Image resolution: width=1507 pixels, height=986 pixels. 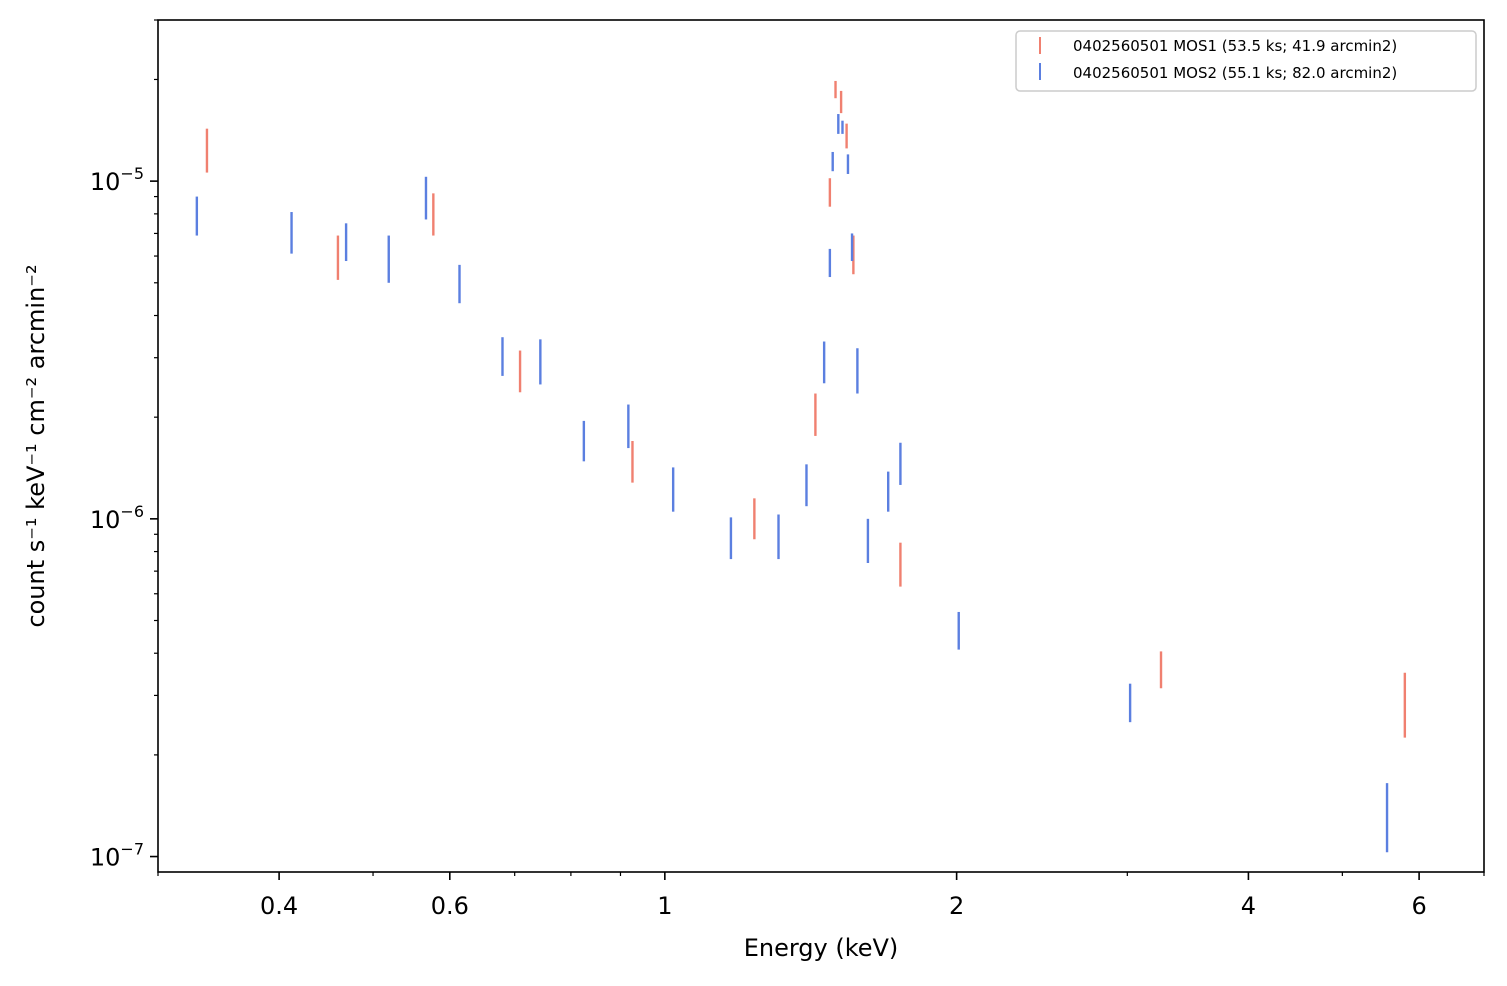 I want to click on legend-box, so click(x=1246, y=61).